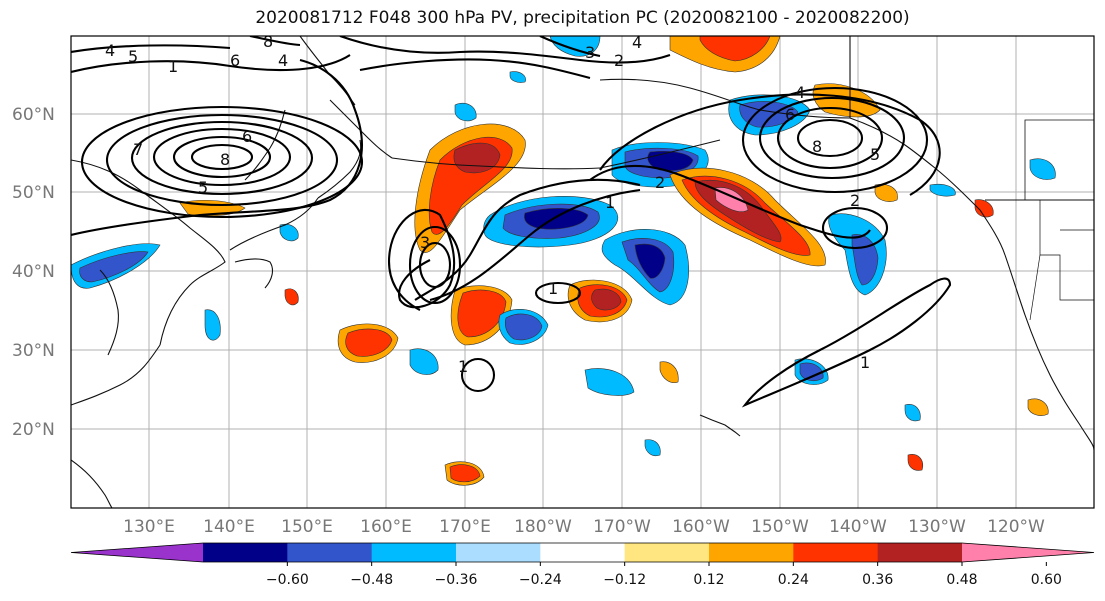  What do you see at coordinates (937, 527) in the screenshot?
I see `lon-label: 130°W` at bounding box center [937, 527].